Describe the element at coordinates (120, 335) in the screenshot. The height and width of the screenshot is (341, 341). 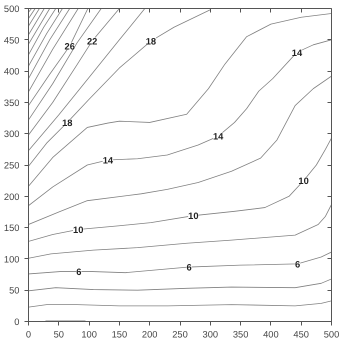
I see `x-tick-label: 150` at that location.